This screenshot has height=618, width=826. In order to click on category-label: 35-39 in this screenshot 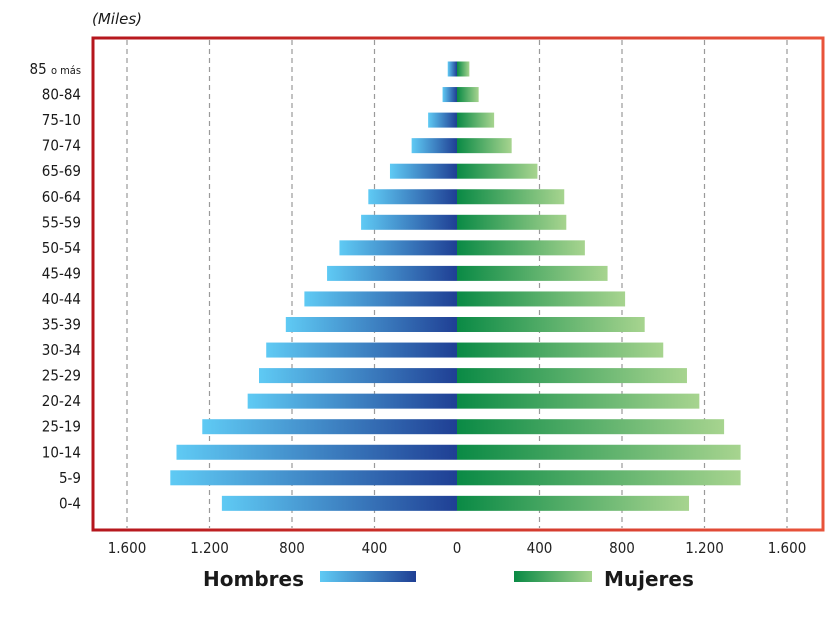, I will do `click(61, 325)`.